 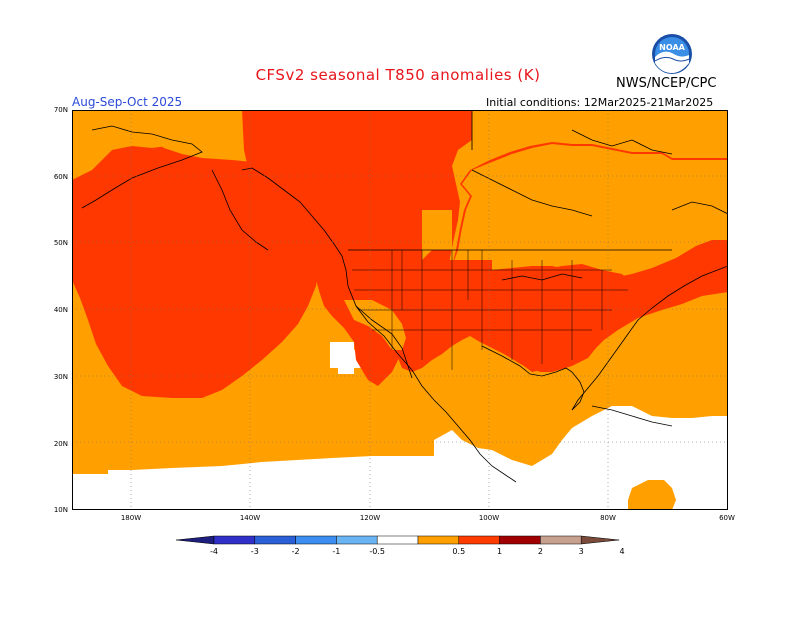 What do you see at coordinates (540, 551) in the screenshot?
I see `colorbar-tick-label: 2` at bounding box center [540, 551].